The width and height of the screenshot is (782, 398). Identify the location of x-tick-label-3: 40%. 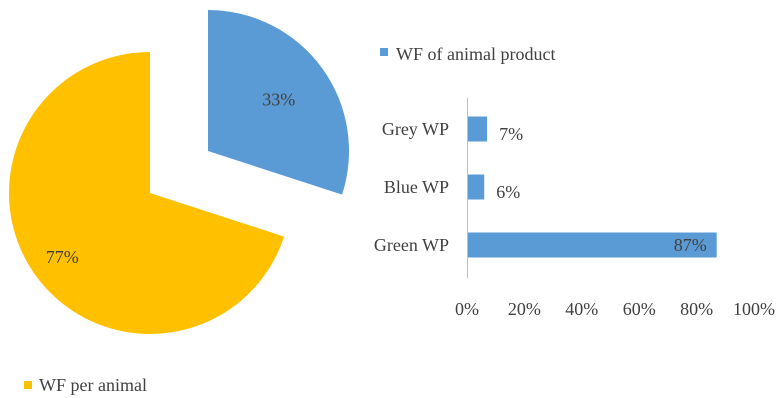
(581, 309).